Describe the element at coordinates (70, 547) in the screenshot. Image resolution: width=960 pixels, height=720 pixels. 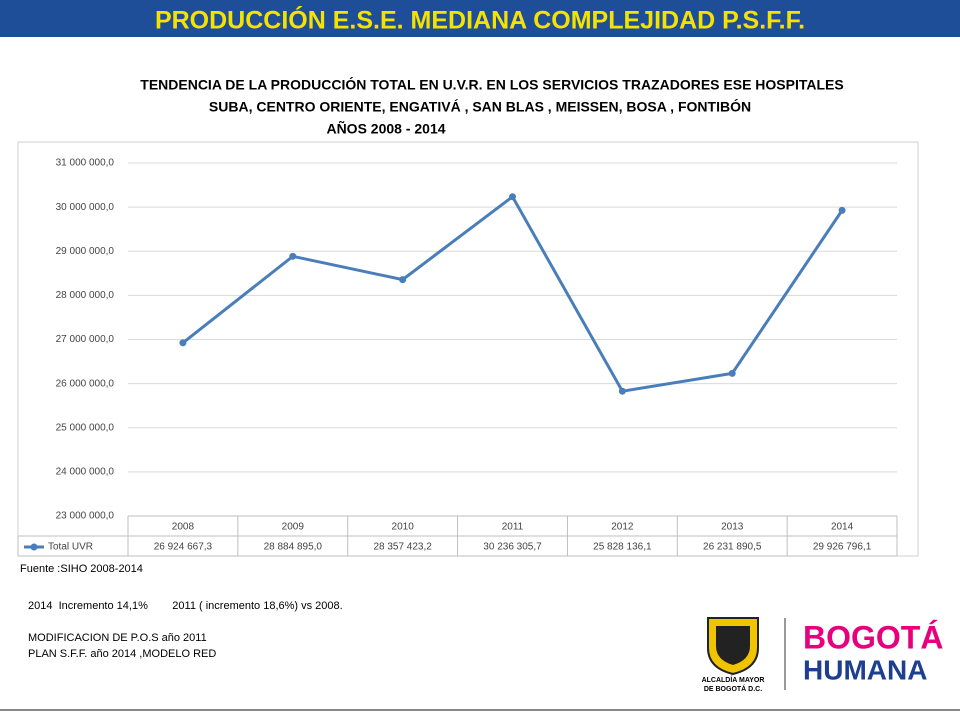
I see `legend-label: Total UVR` at that location.